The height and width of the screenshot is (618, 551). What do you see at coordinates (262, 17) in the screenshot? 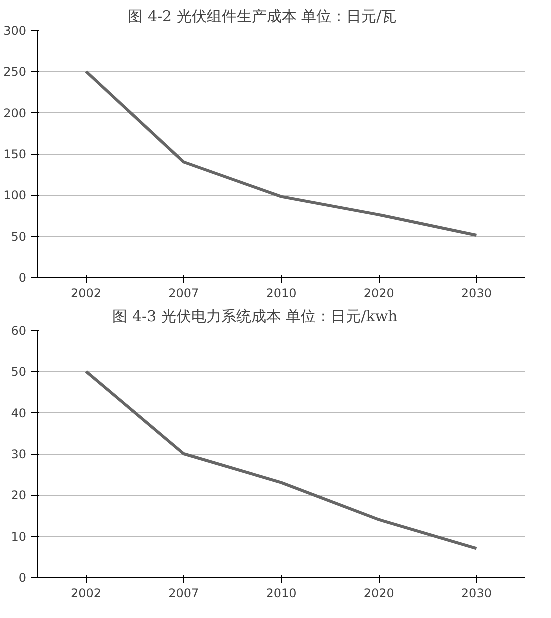
I see `chart-title: 图 4-2 光伏组件生产成本 单位：日元/瓦` at bounding box center [262, 17].